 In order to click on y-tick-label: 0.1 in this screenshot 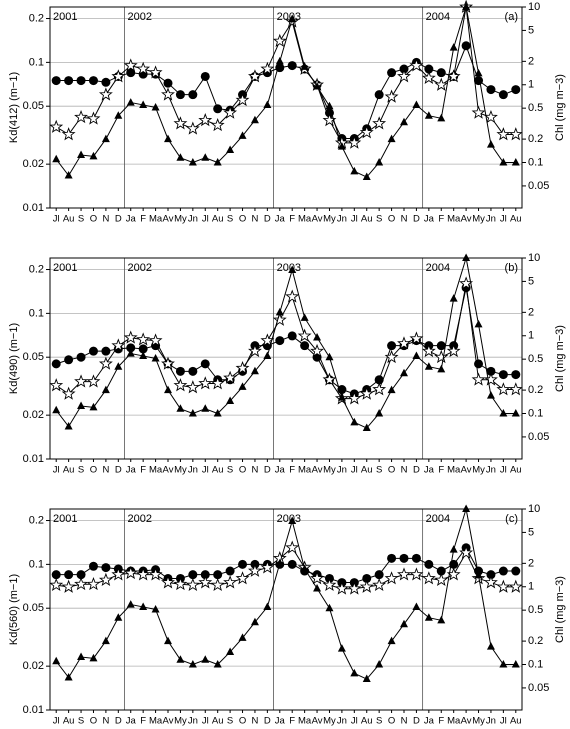, I will do `click(36, 313)`.